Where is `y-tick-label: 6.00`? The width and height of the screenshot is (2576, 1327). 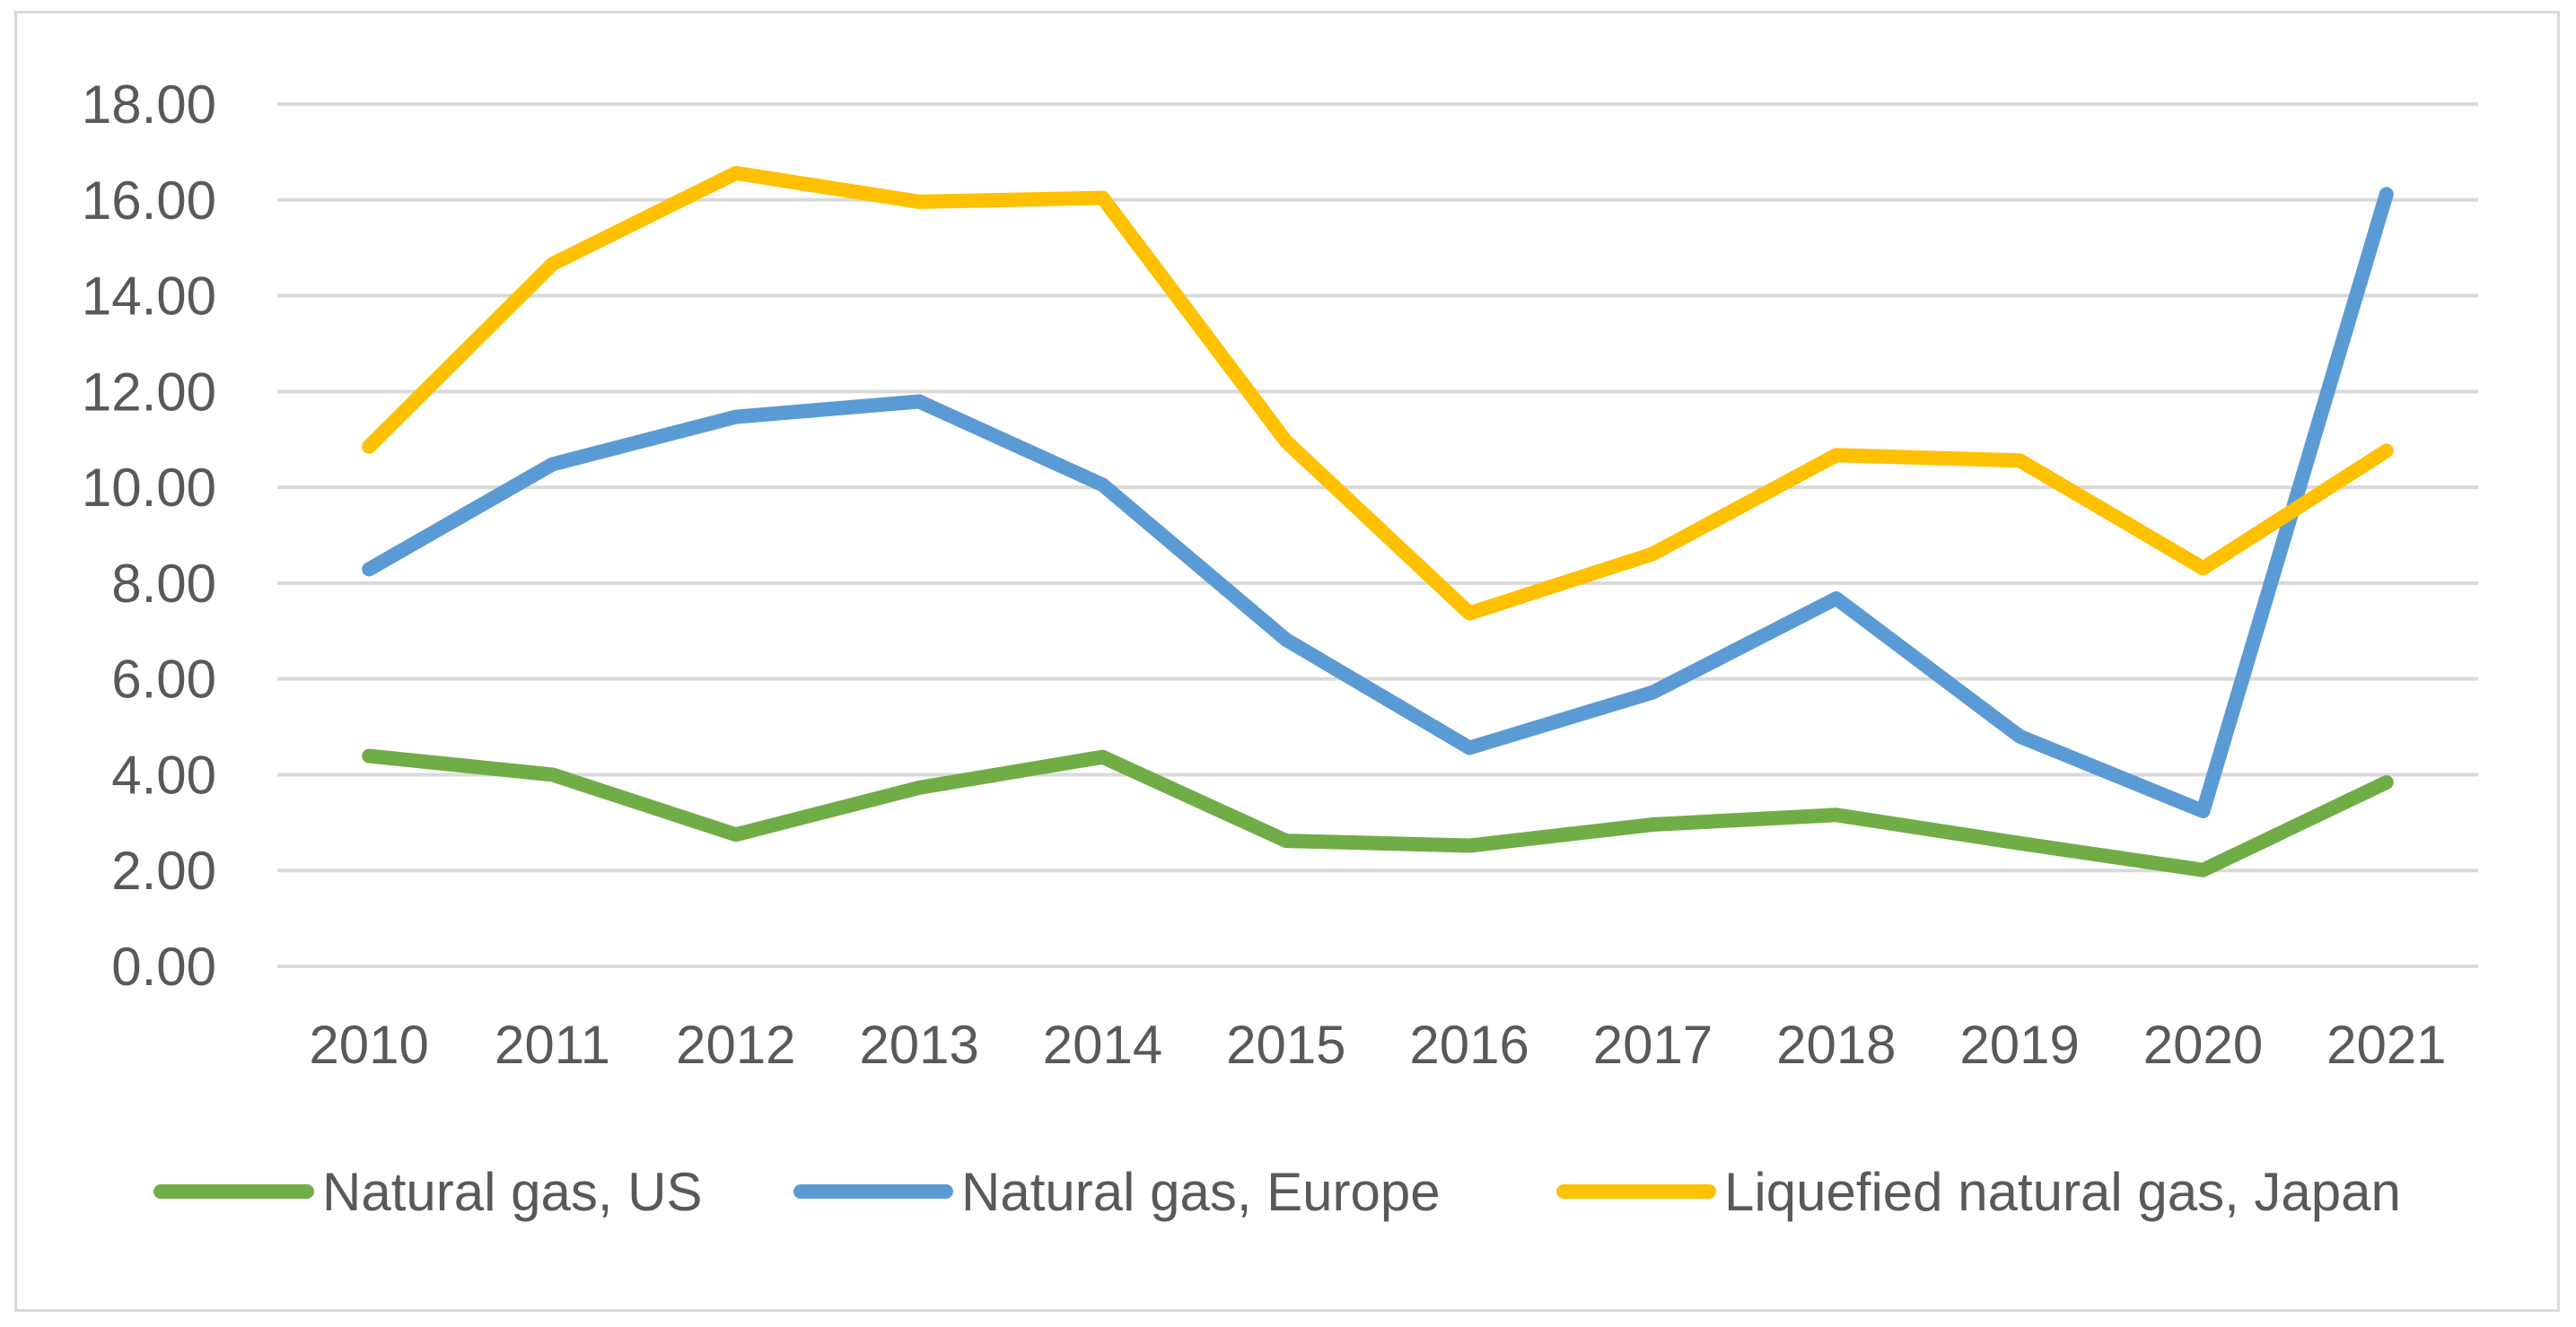 y-tick-label: 6.00 is located at coordinates (163, 680).